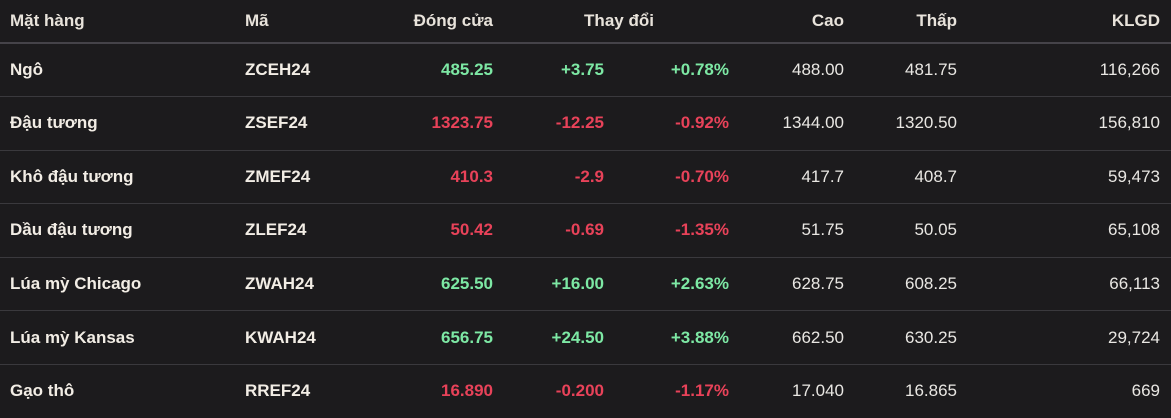  Describe the element at coordinates (1068, 123) in the screenshot. I see `volume-cell: 156,810` at that location.